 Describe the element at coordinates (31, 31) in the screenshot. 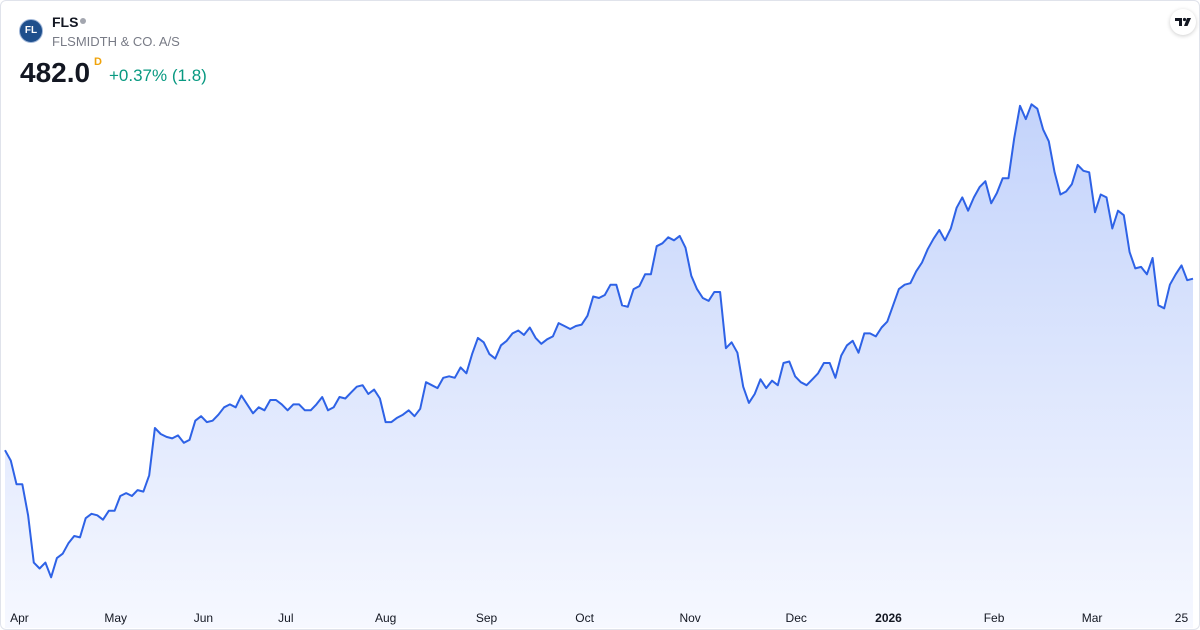

I see `symbol-logo: FL` at that location.